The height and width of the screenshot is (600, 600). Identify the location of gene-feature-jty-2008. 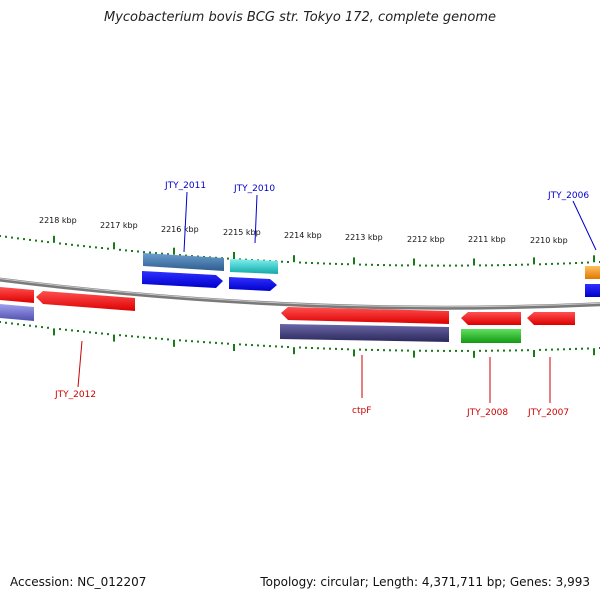
(491, 336).